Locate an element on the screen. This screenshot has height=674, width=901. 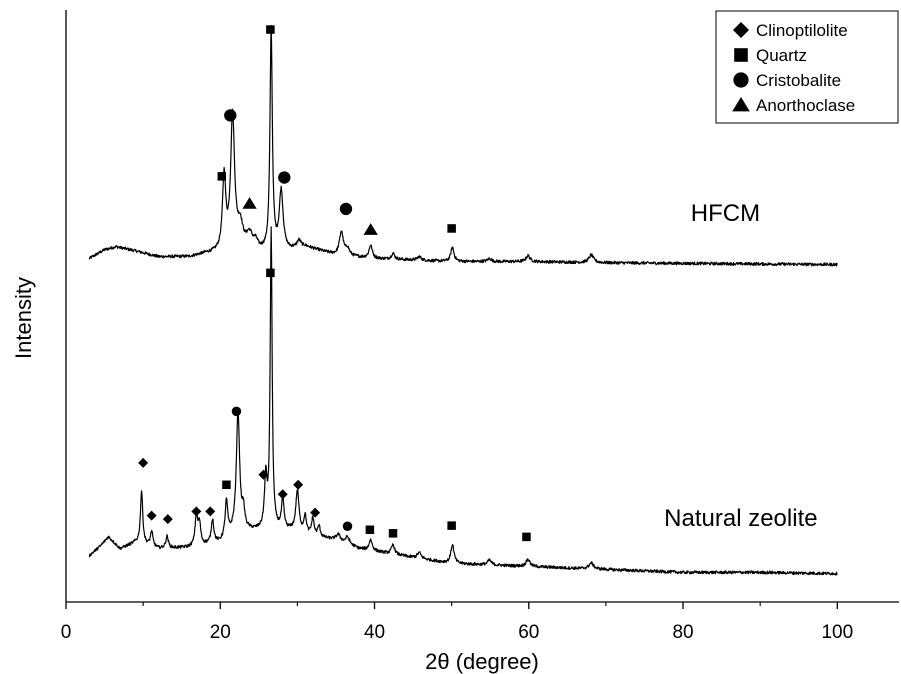
series-label-natural-zeolite: Natural zeolite is located at coordinates (740, 518).